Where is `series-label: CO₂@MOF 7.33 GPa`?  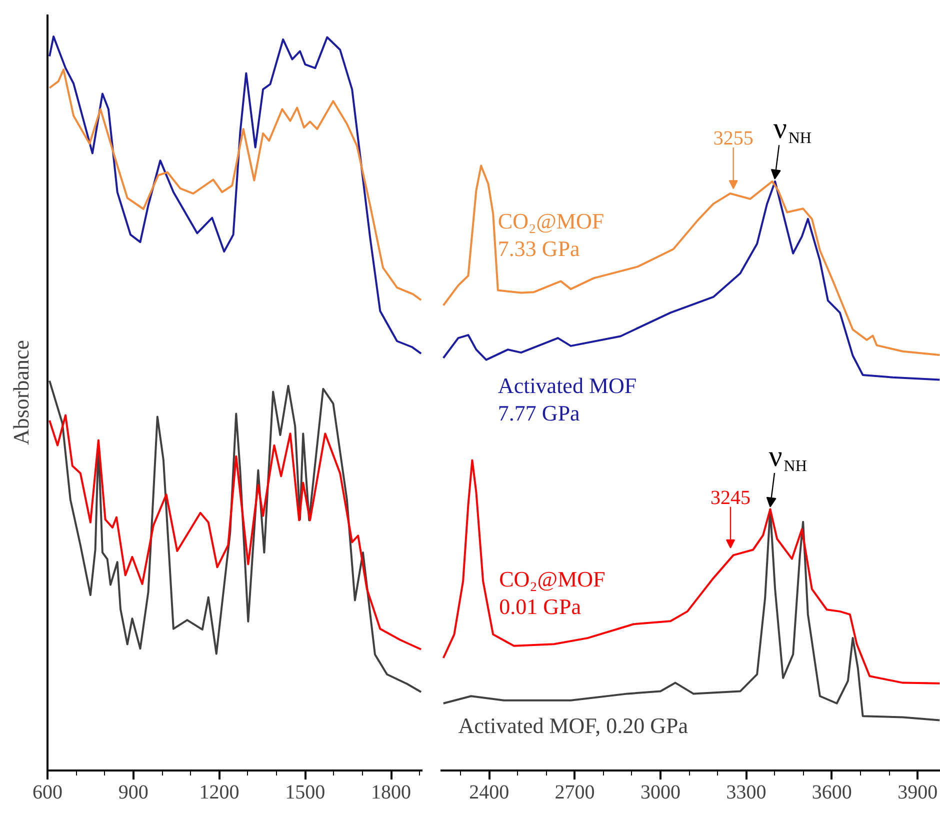 series-label: CO₂@MOF 7.33 GPa is located at coordinates (551, 235).